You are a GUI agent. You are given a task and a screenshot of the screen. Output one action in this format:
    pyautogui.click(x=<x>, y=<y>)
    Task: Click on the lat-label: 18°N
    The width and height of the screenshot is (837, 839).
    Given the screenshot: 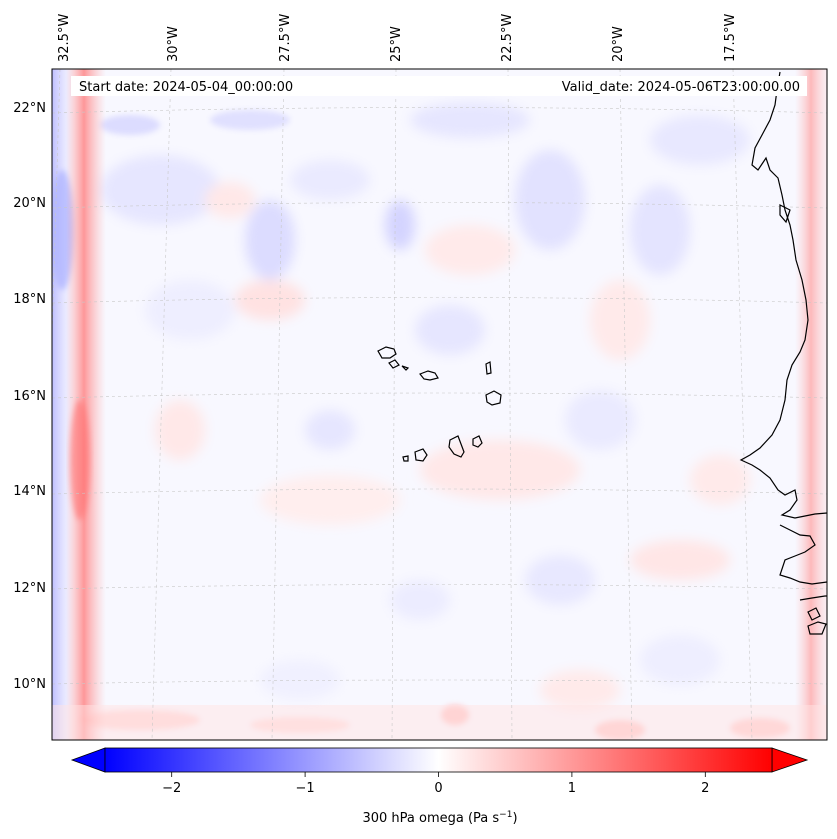 What is the action you would take?
    pyautogui.click(x=29, y=299)
    